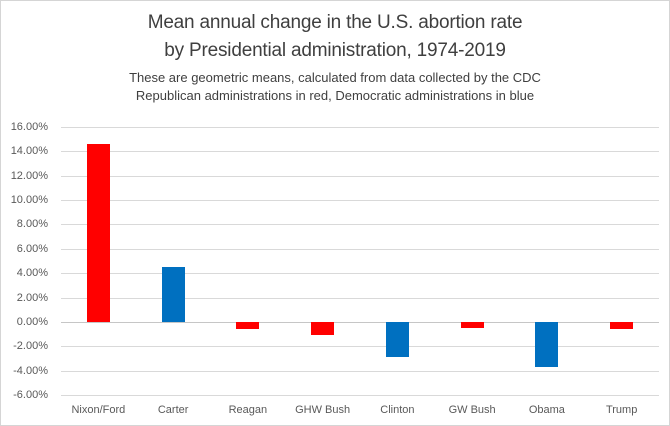  What do you see at coordinates (472, 410) in the screenshot?
I see `x-axis-label-gw-bush: GW Bush` at bounding box center [472, 410].